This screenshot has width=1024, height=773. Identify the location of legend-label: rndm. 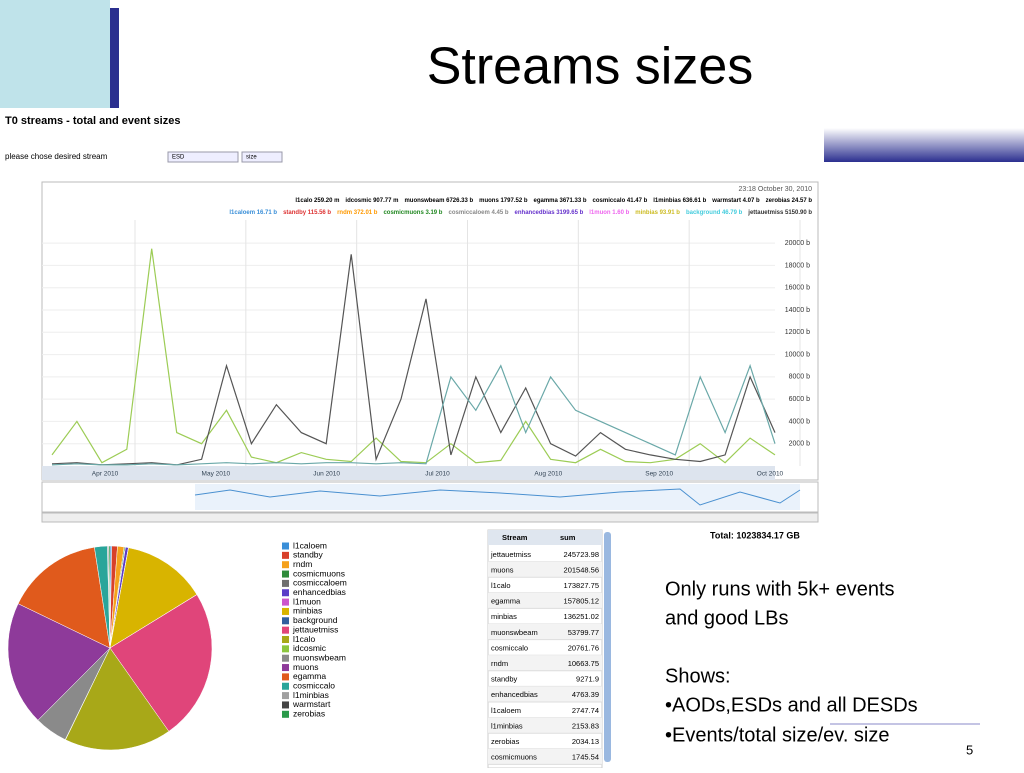
(302, 564).